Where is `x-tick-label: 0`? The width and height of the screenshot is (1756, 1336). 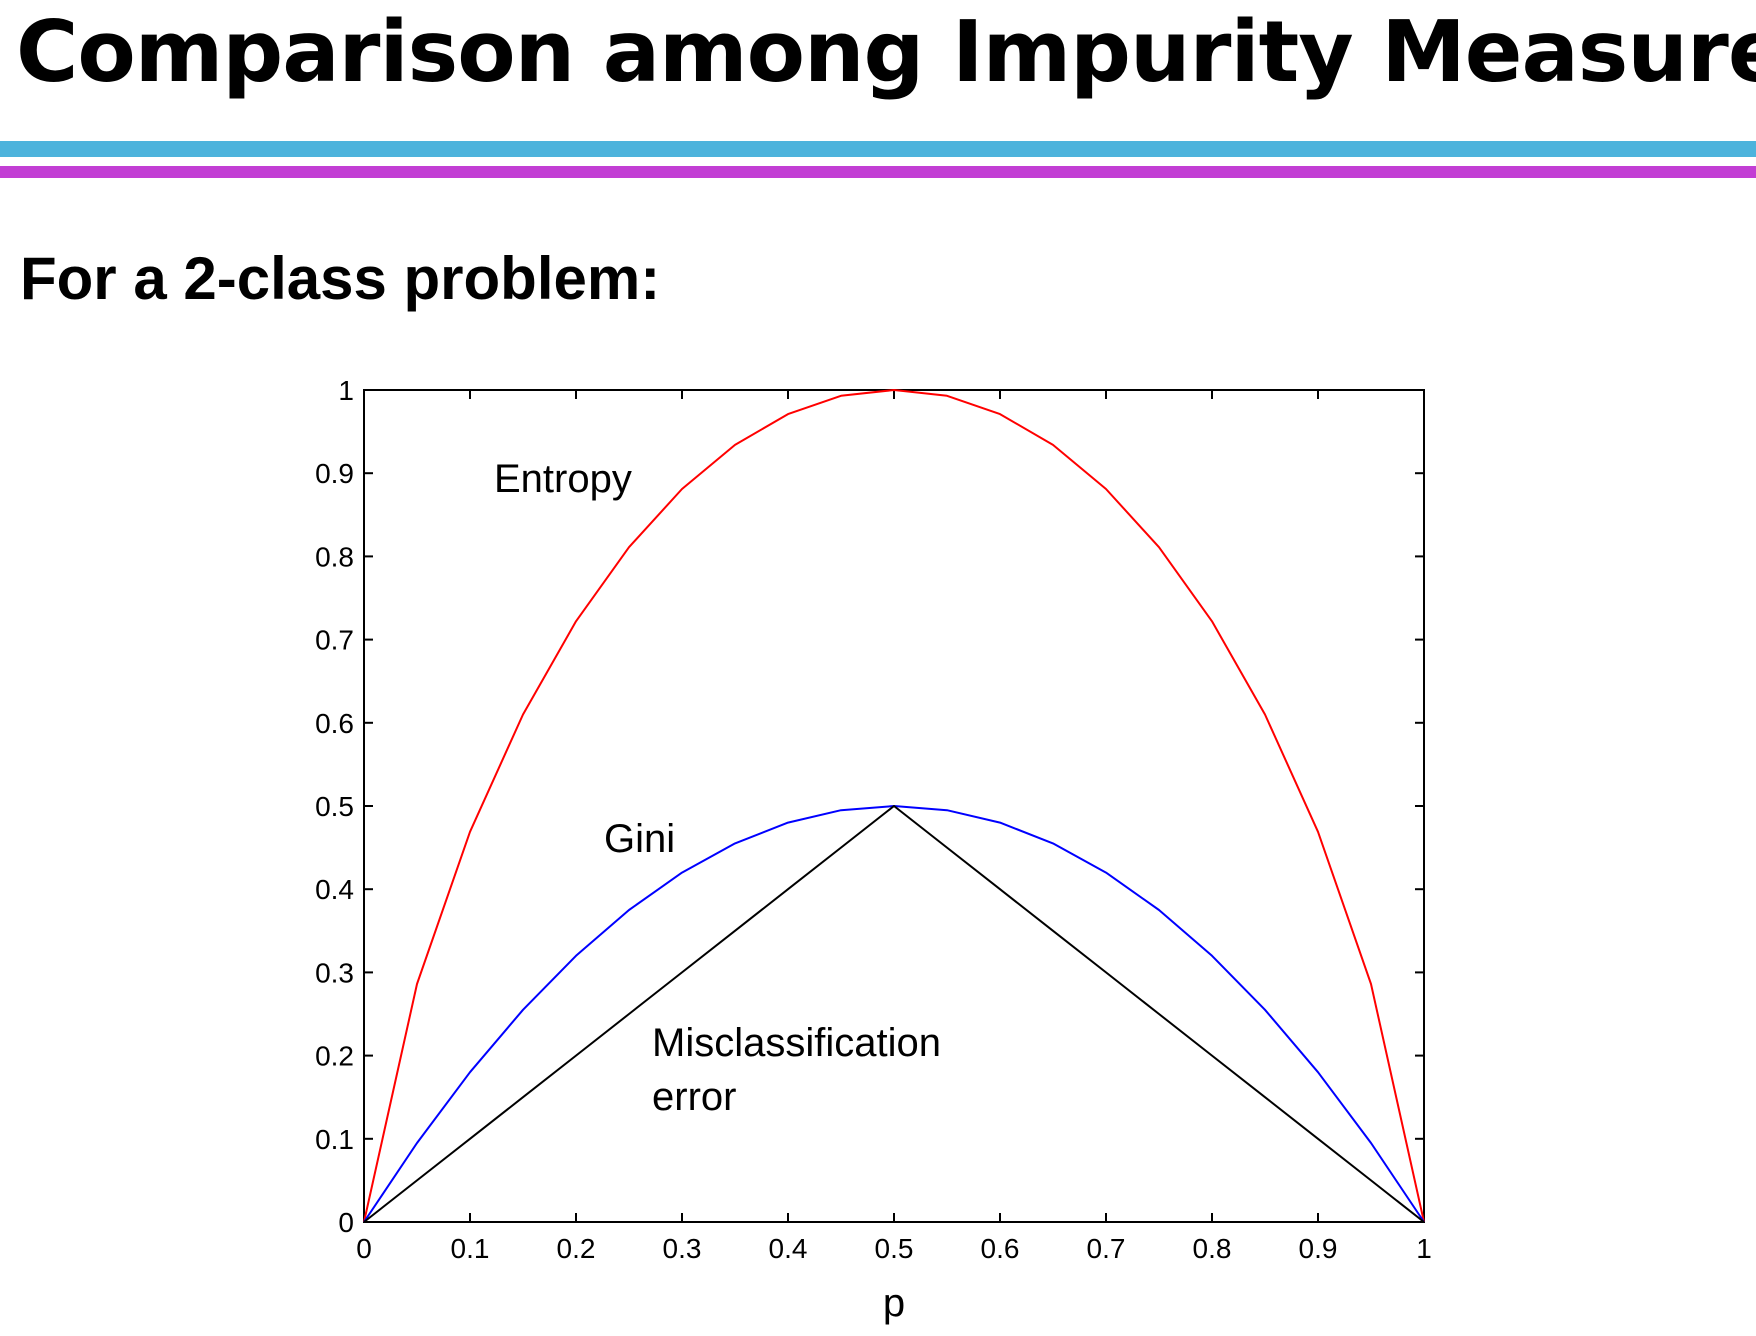 x-tick-label: 0 is located at coordinates (364, 1248).